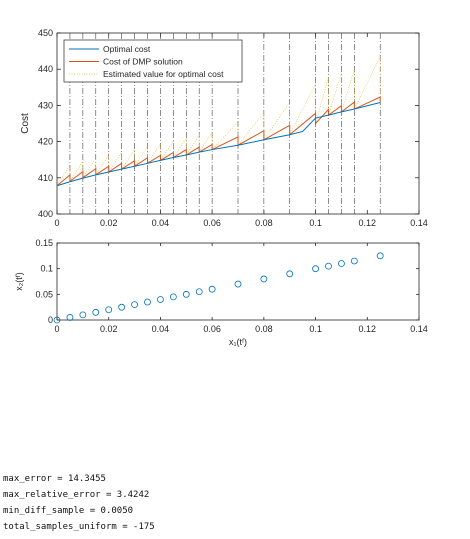  What do you see at coordinates (143, 62) in the screenshot?
I see `legend-label-1: Cost of DMP solution` at bounding box center [143, 62].